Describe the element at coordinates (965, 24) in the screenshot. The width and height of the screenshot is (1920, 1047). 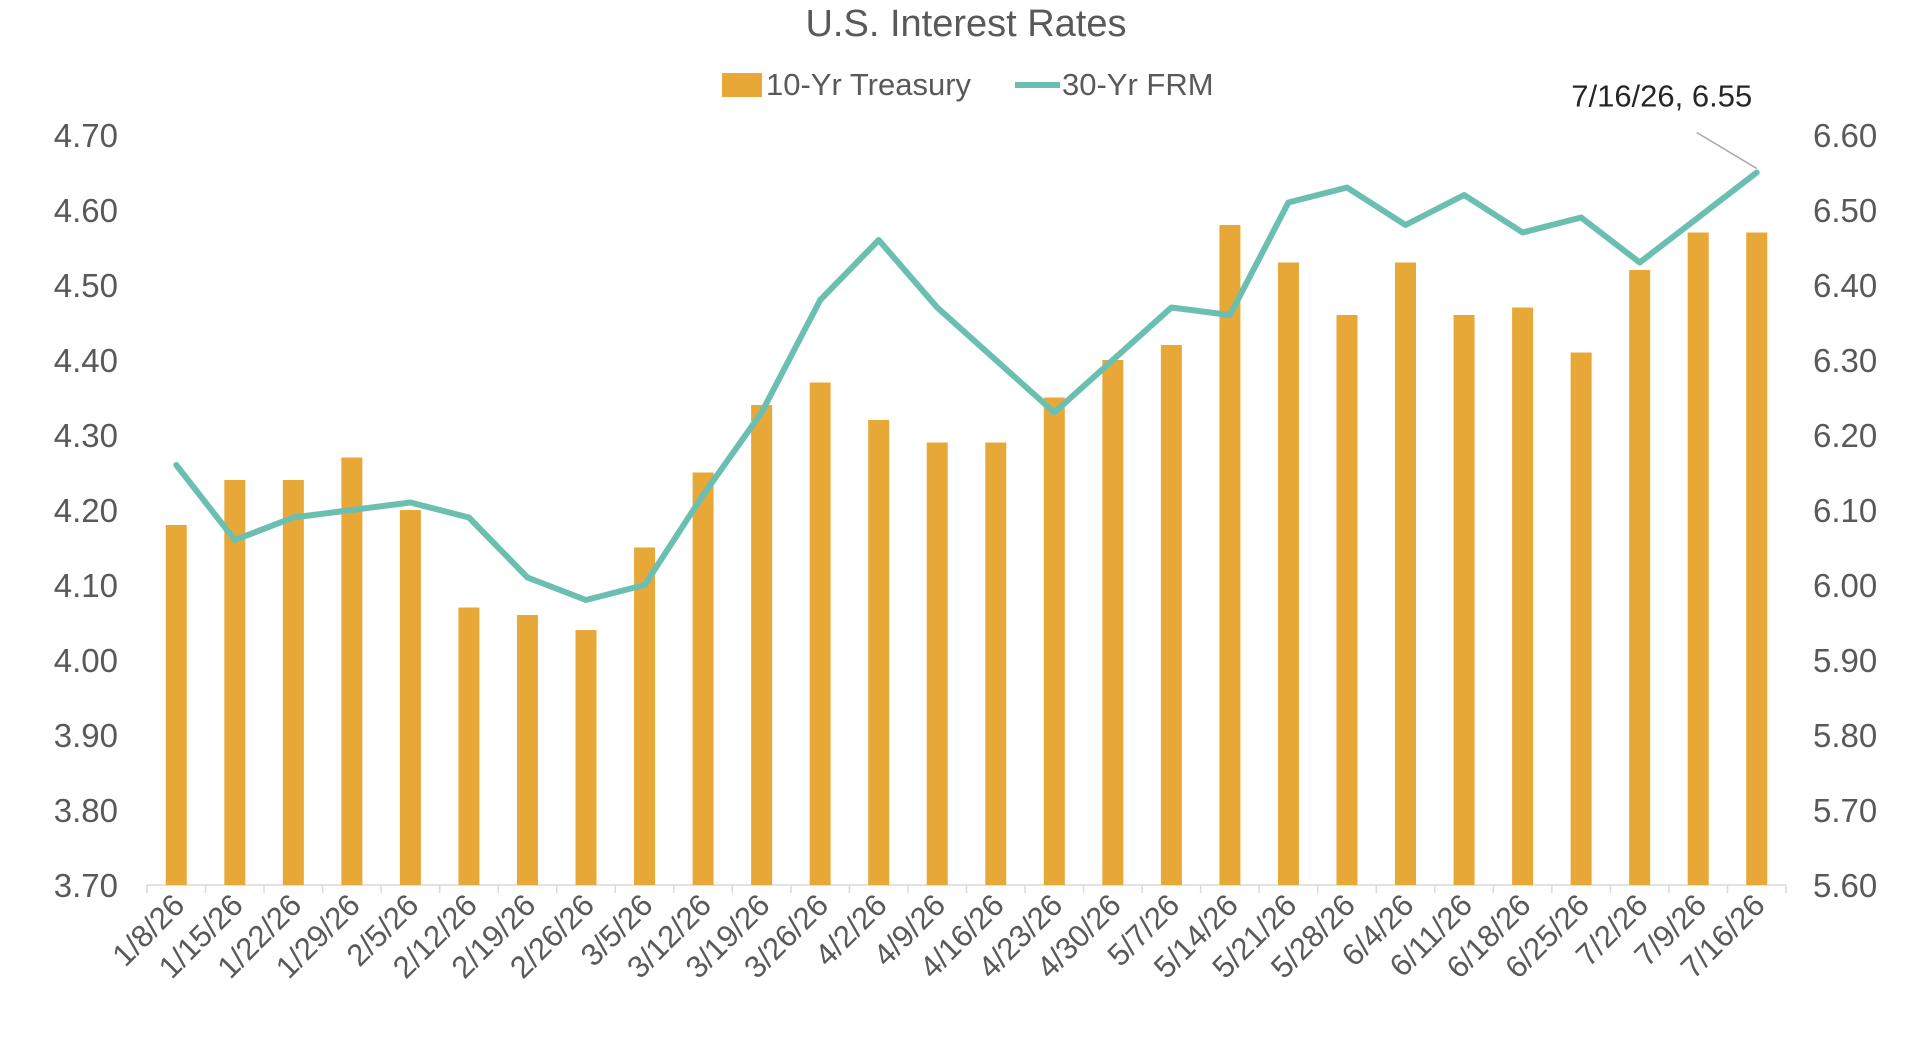
I see `chart-title: U.S. Interest Rates` at that location.